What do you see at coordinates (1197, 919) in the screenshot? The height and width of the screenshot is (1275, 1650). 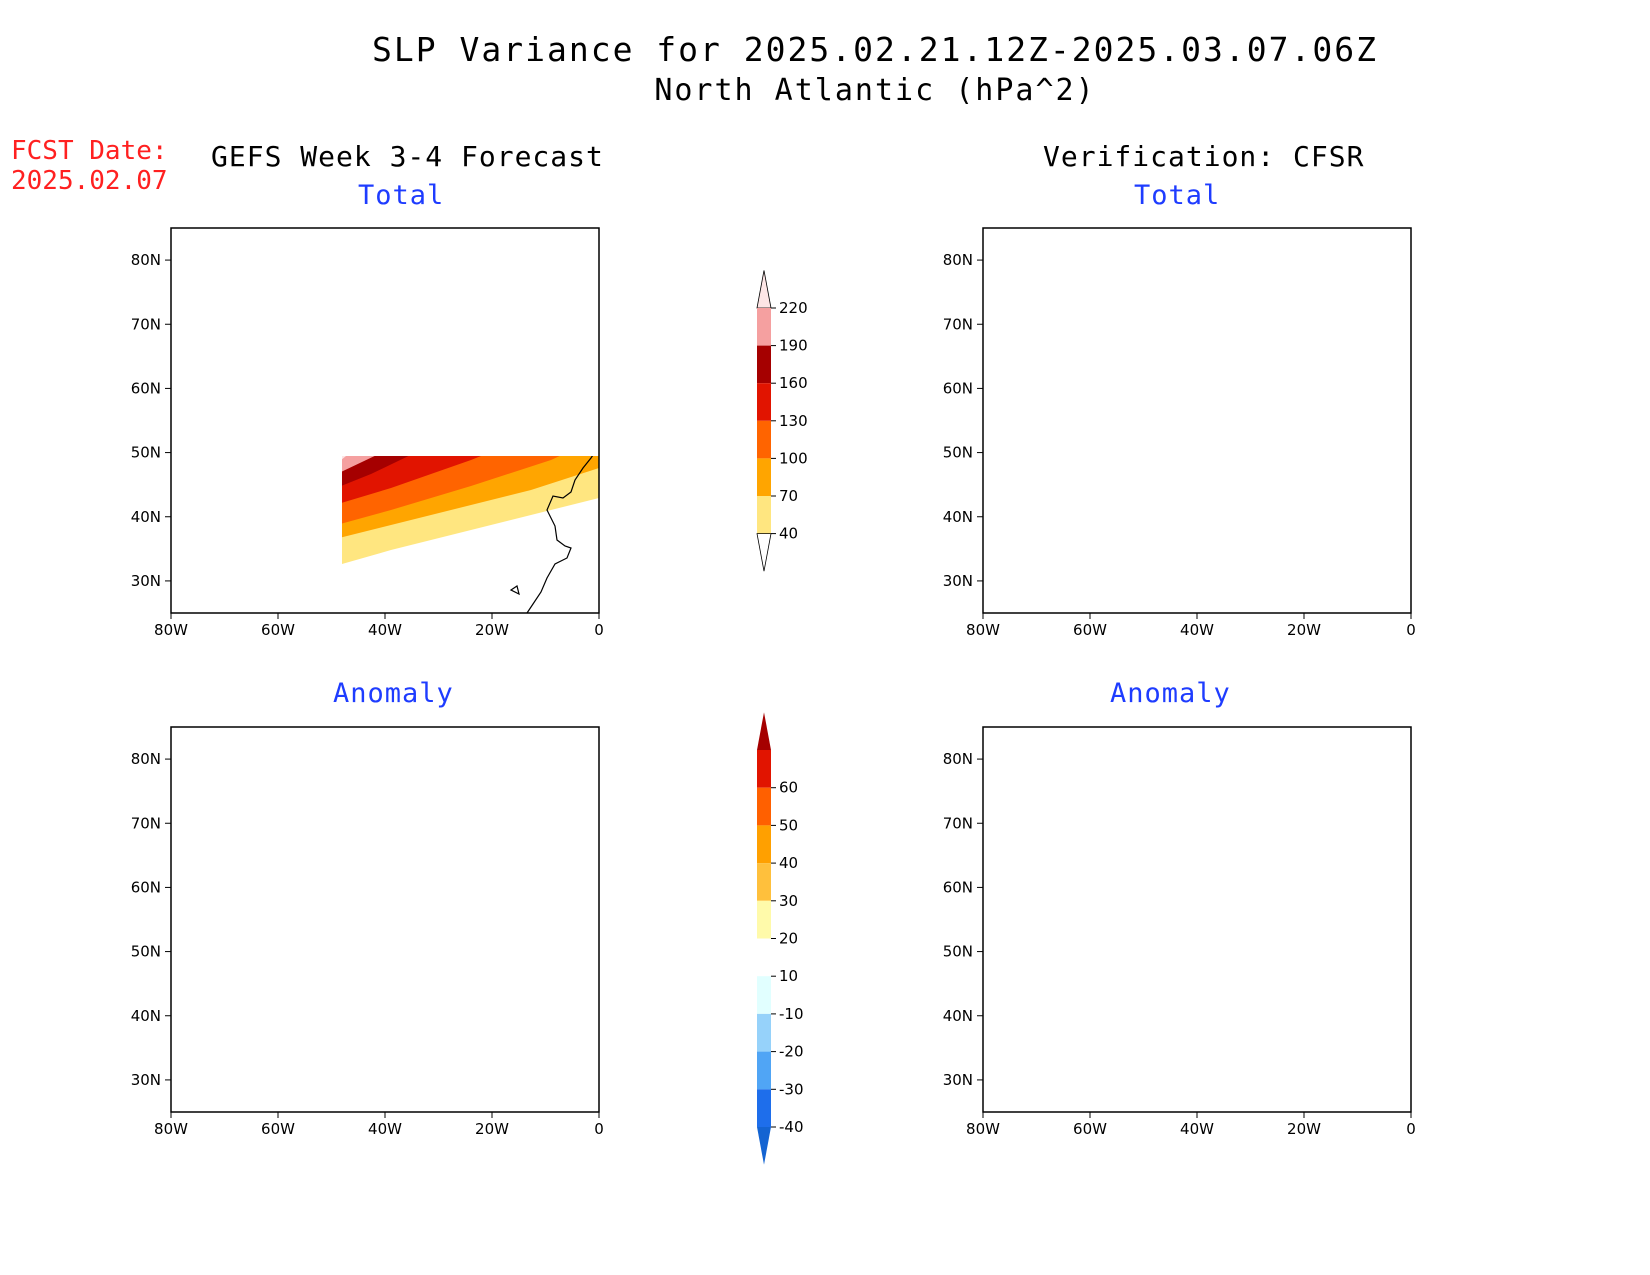 I see `verification-anomaly-map` at bounding box center [1197, 919].